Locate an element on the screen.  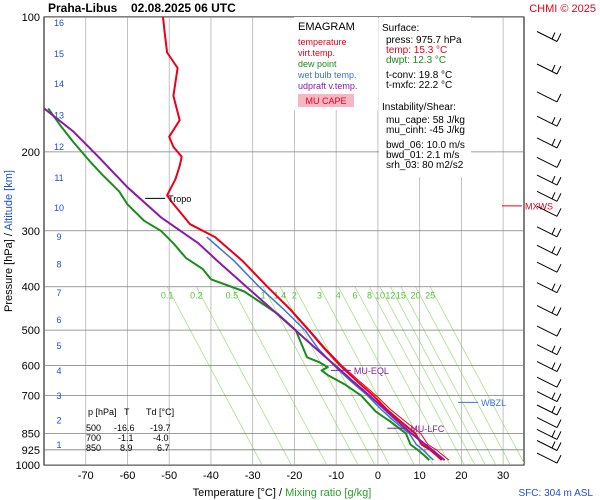
pressure-tick-label: 100 is located at coordinates (31, 18).